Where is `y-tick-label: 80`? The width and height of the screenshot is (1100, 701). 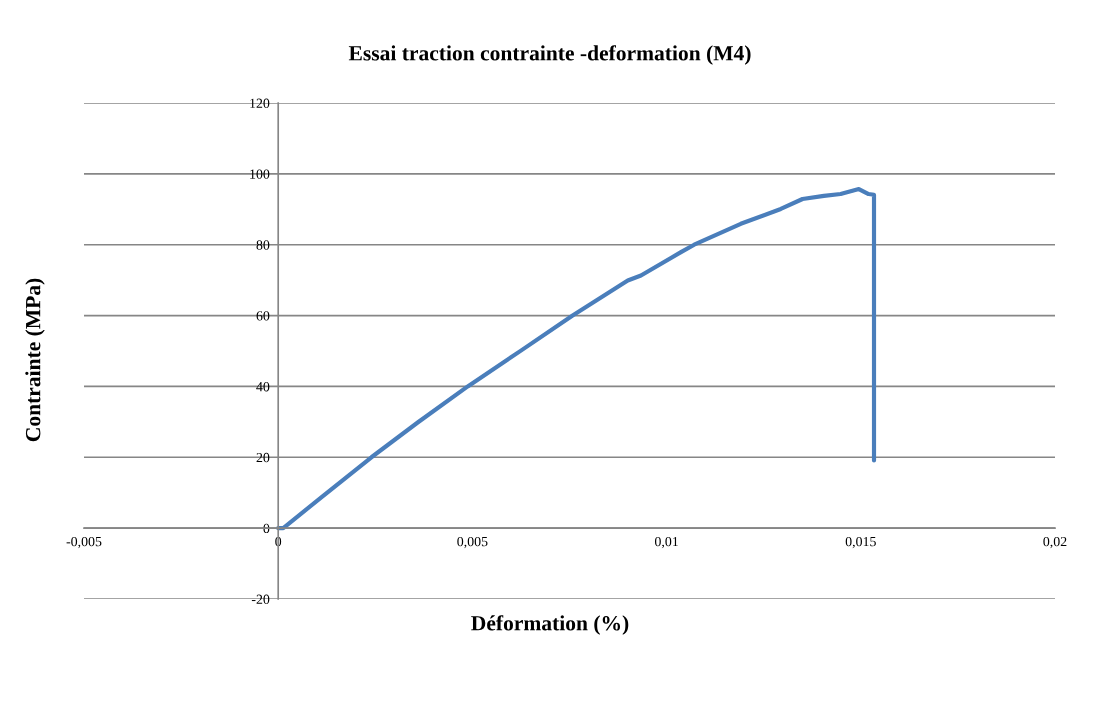
y-tick-label: 80 is located at coordinates (263, 245).